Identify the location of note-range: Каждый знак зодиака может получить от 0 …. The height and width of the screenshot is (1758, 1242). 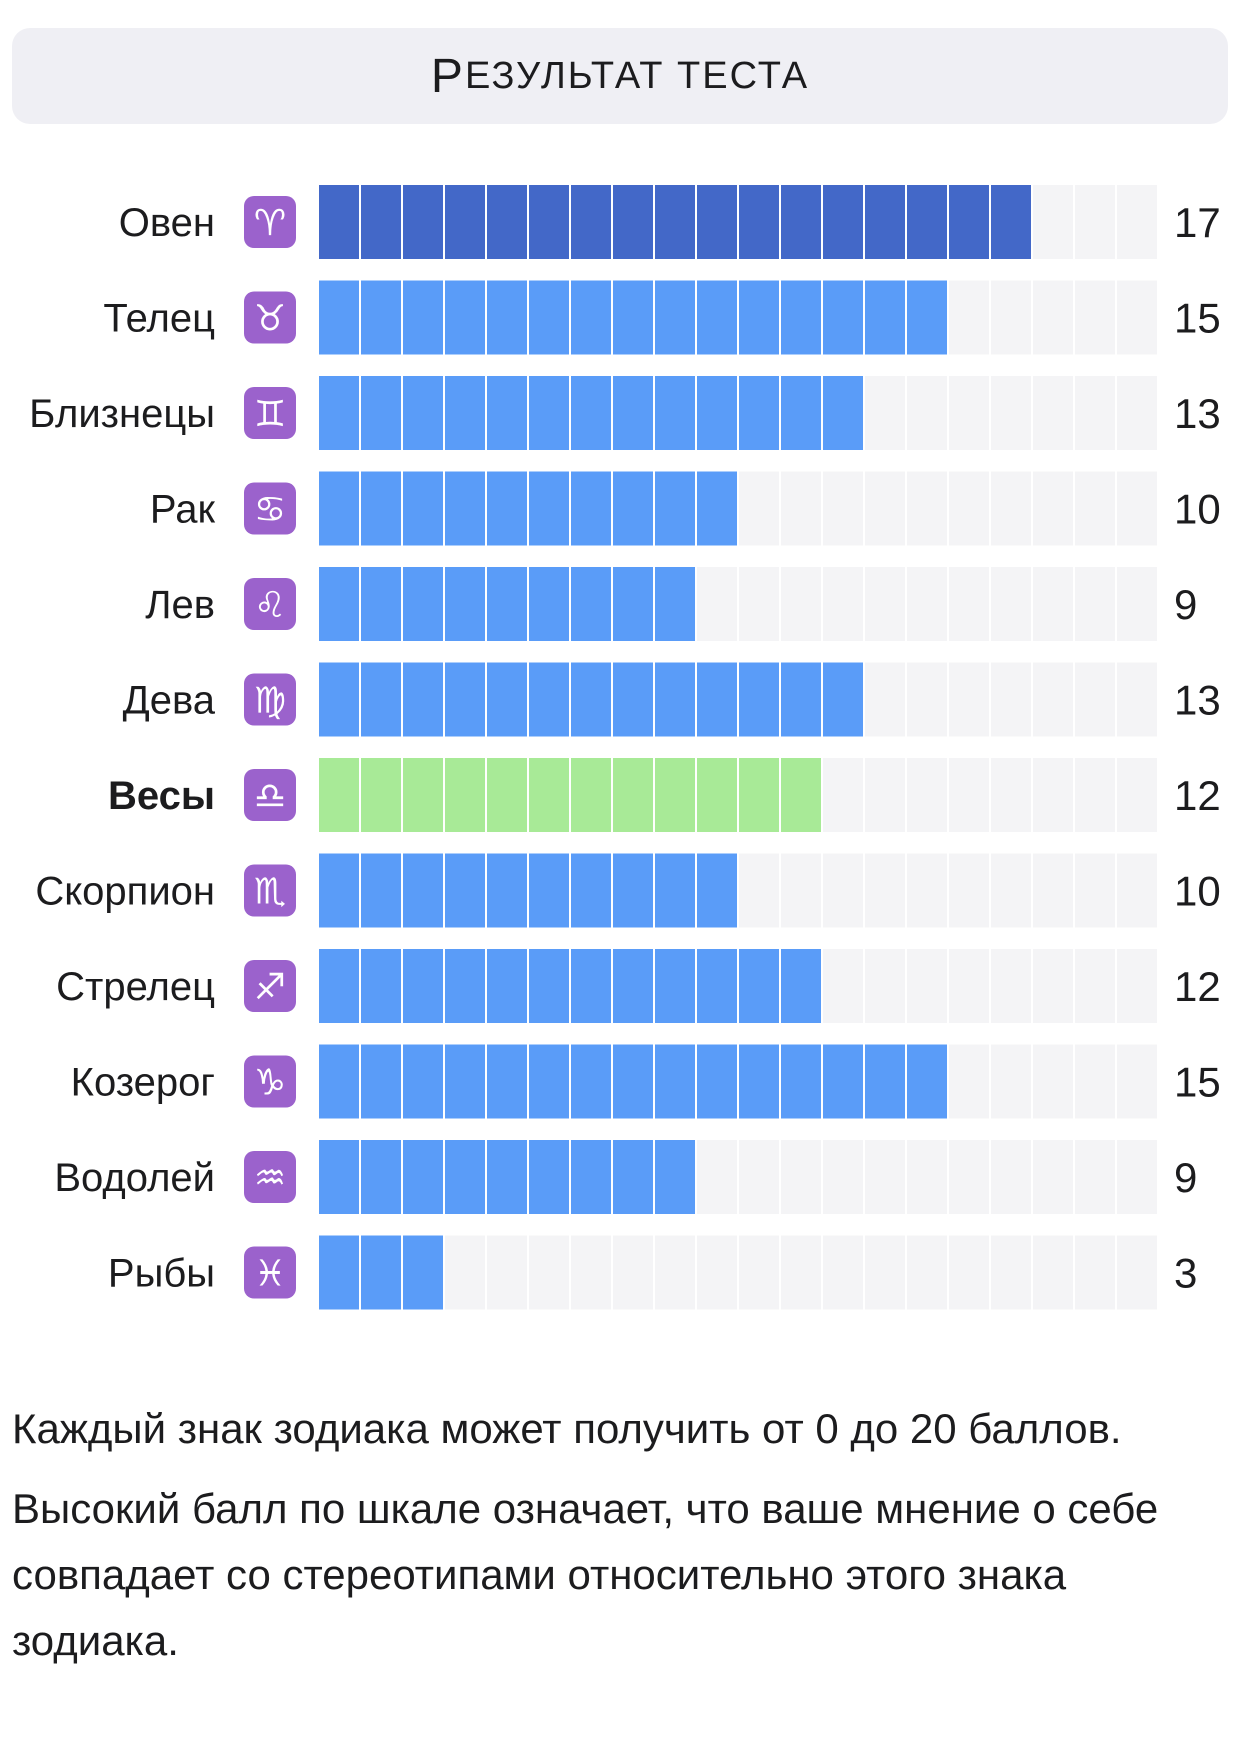
(567, 1428).